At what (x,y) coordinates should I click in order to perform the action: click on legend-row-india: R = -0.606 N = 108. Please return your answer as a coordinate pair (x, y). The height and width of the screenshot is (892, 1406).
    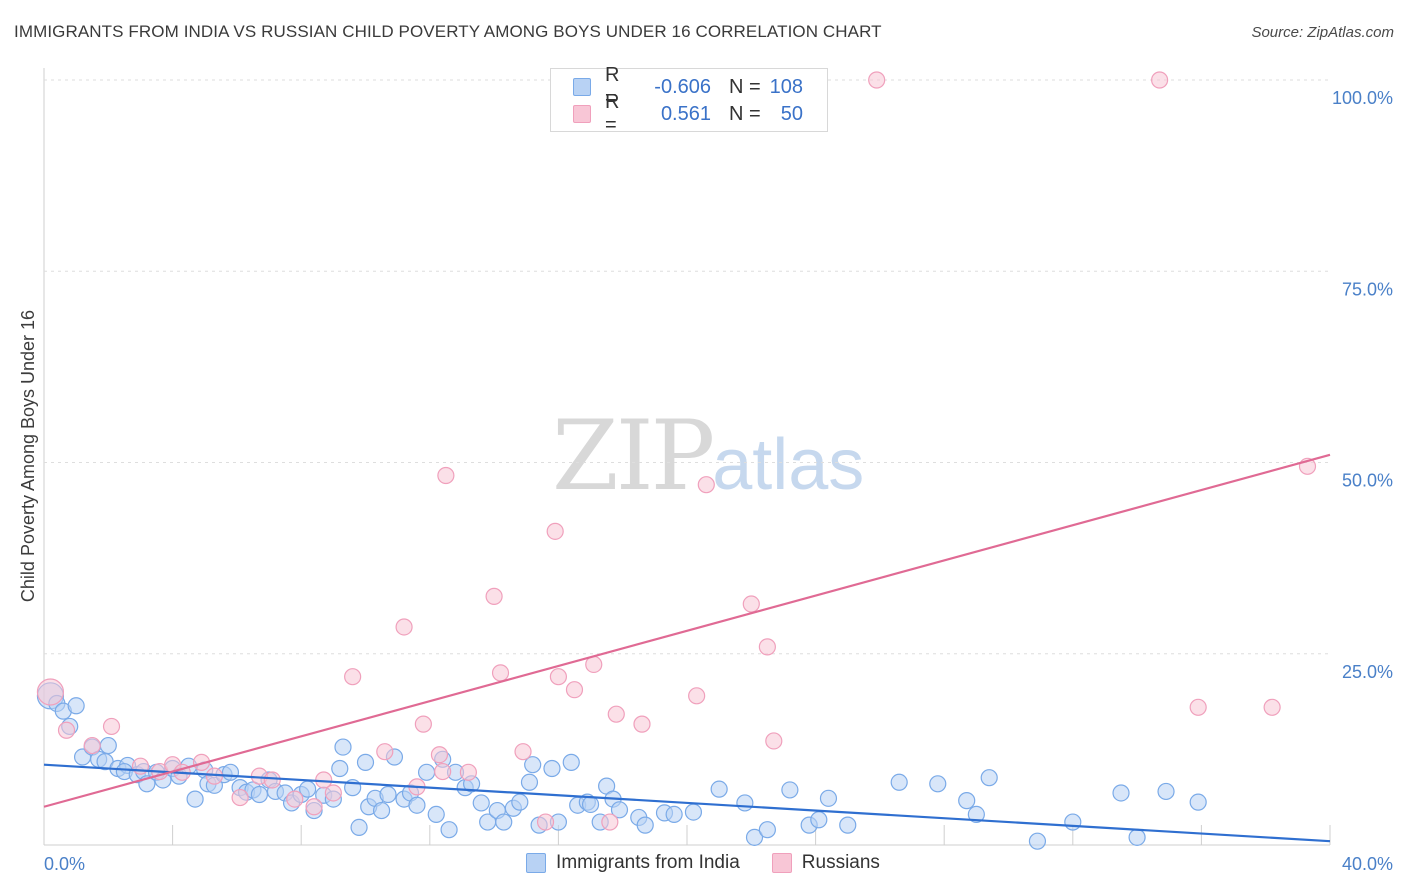
    Looking at the image, I should click on (688, 86).